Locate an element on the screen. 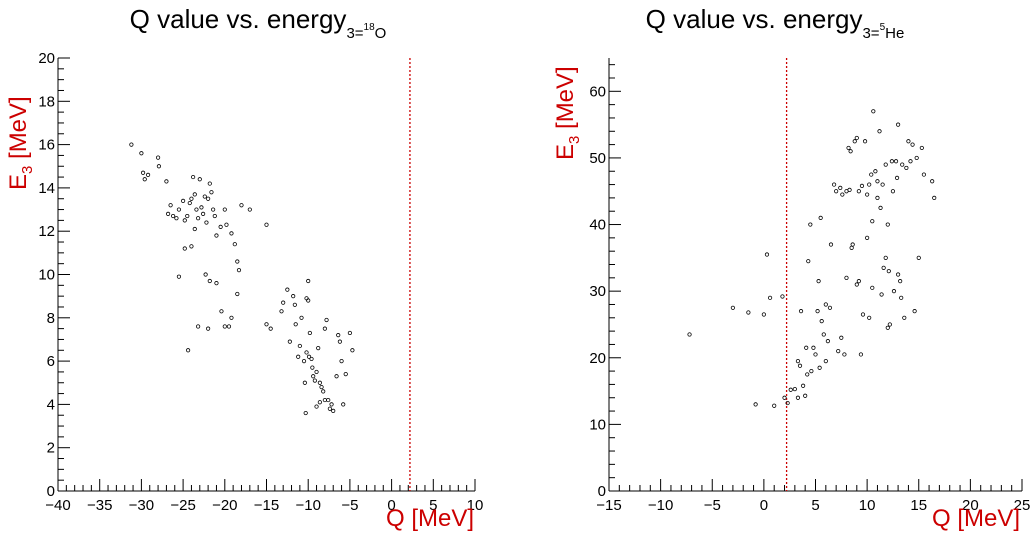  x-axis-label-o18: Q [MeV] is located at coordinates (430, 518).